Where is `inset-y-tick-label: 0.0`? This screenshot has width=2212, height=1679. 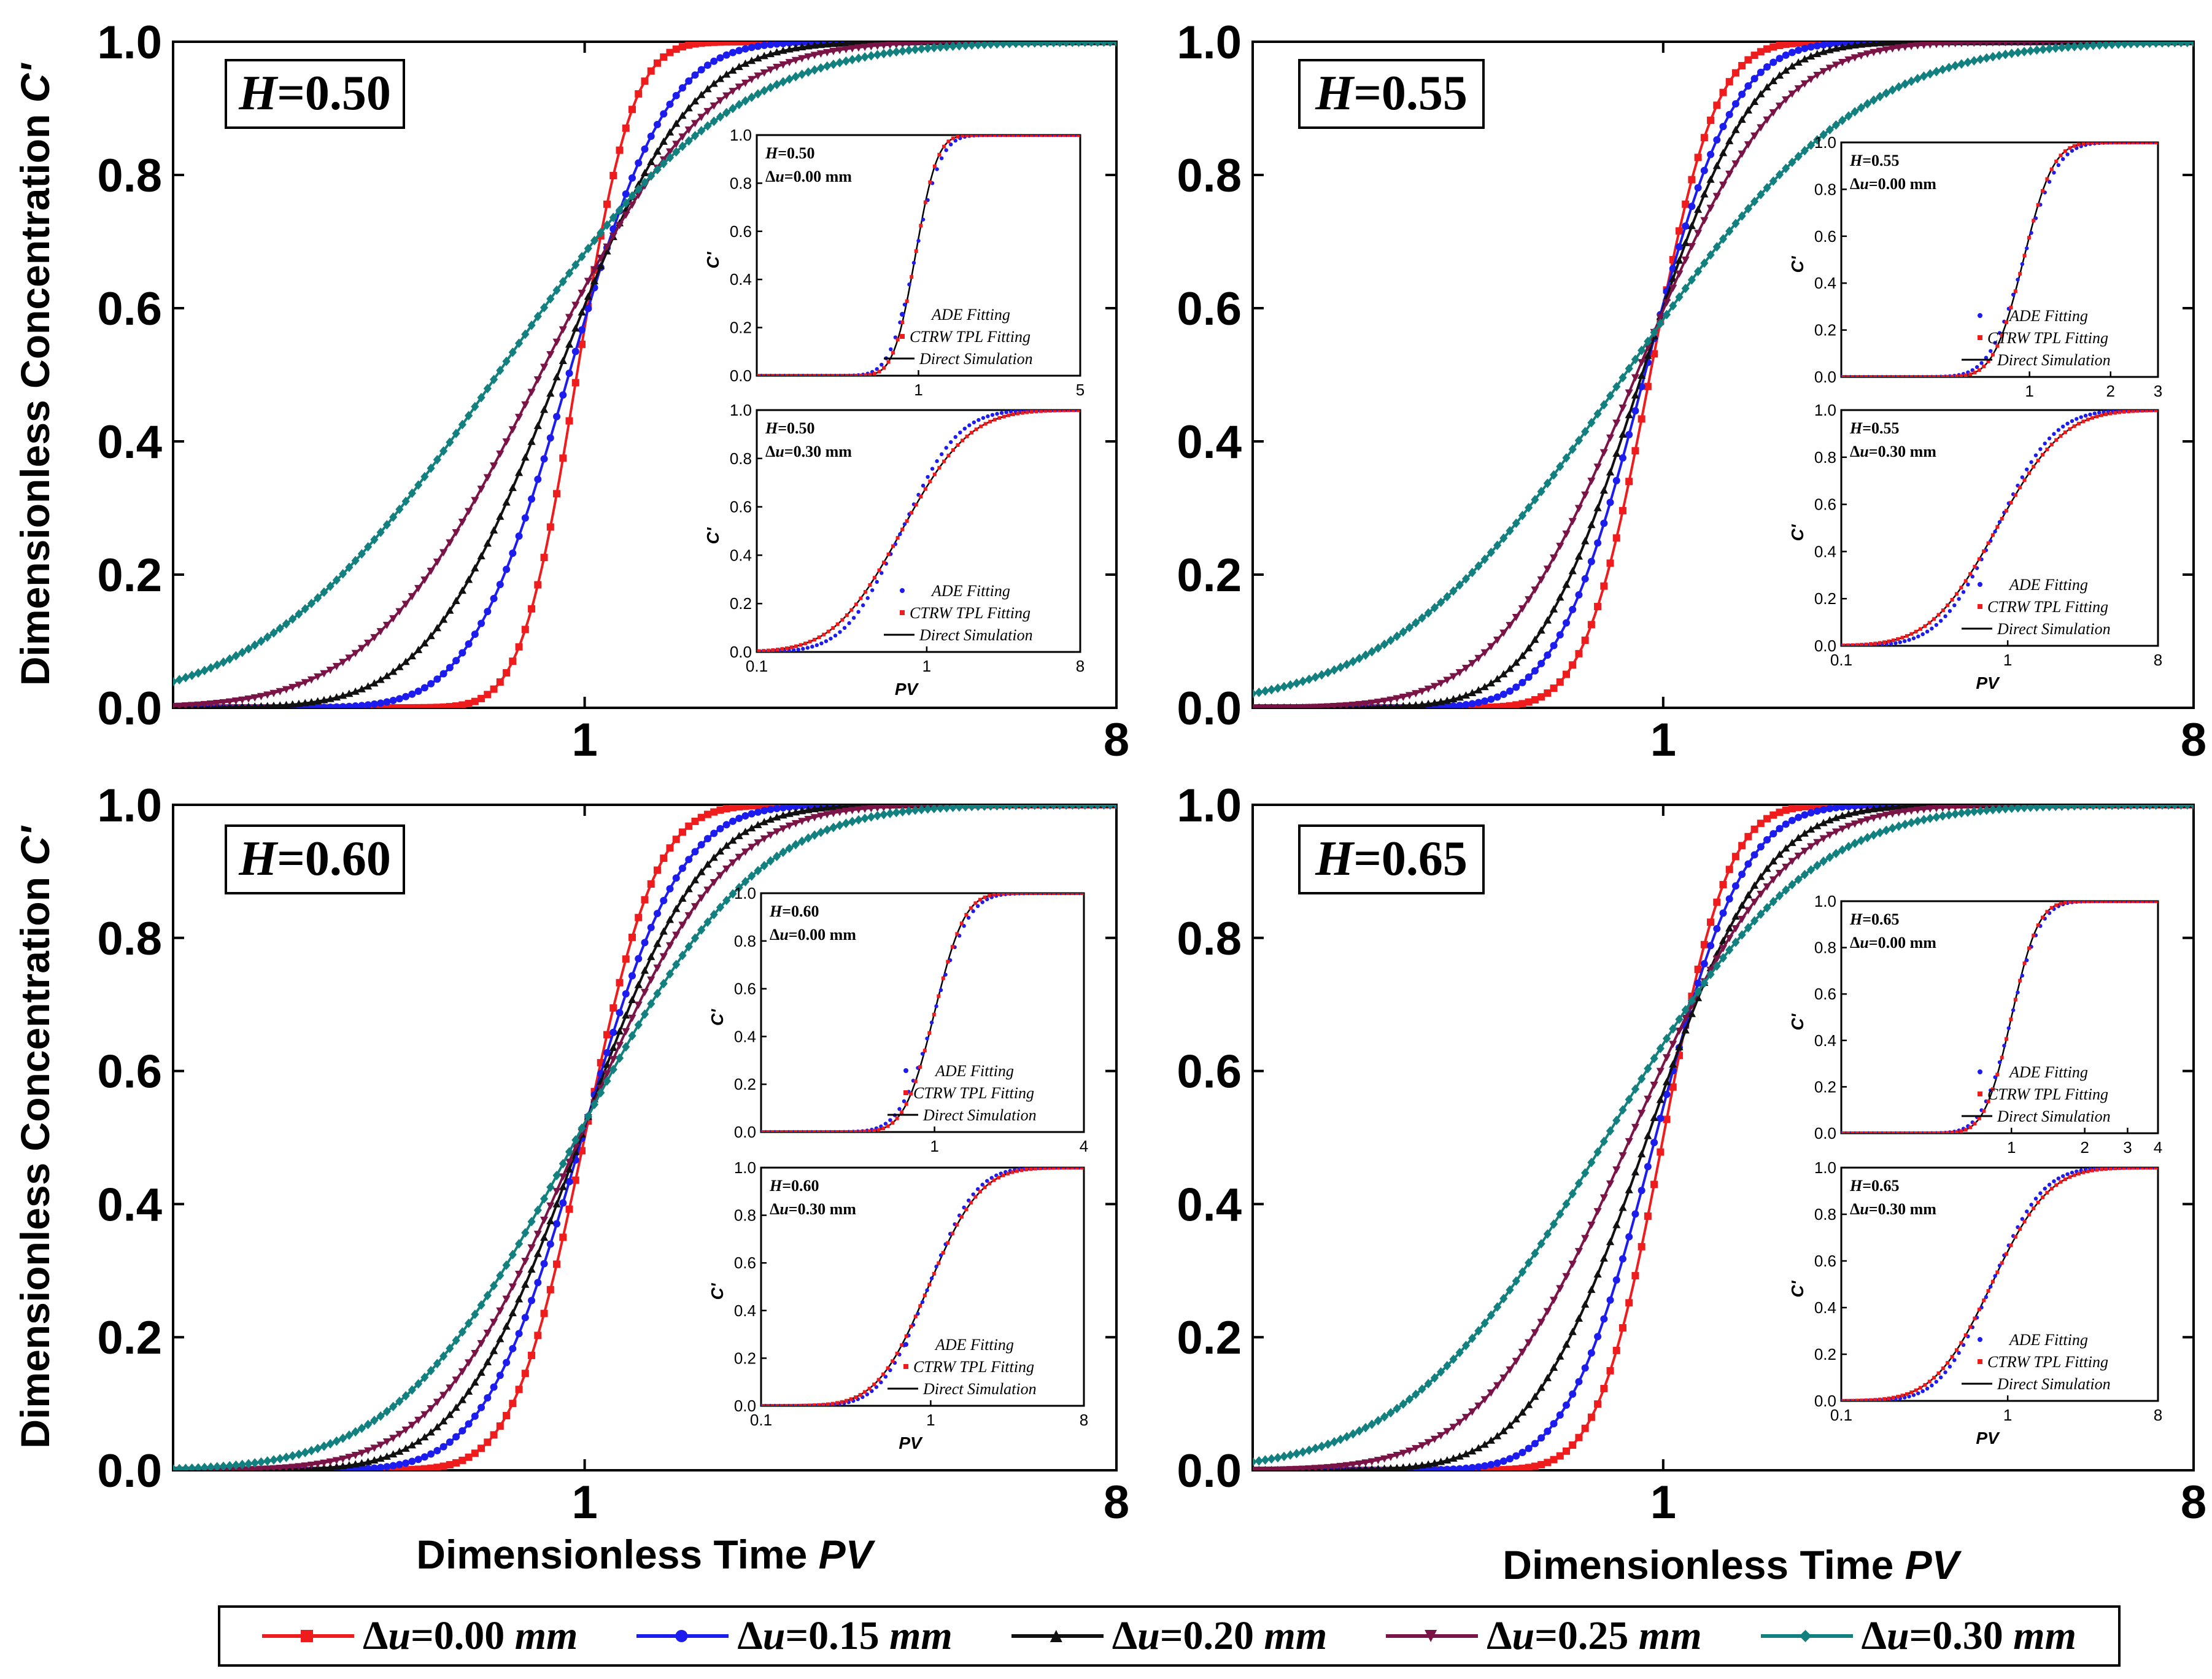
inset-y-tick-label: 0.0 is located at coordinates (1825, 377).